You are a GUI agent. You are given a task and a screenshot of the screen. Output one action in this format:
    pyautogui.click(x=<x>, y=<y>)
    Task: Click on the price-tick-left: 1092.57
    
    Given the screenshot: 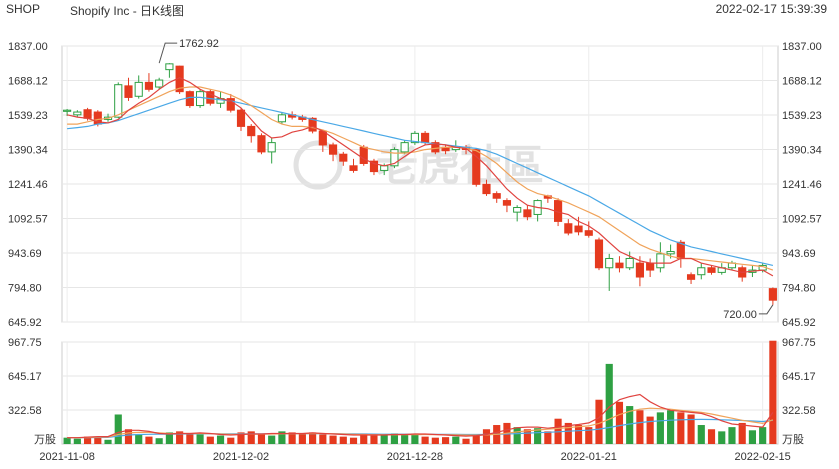 What is the action you would take?
    pyautogui.click(x=28, y=220)
    